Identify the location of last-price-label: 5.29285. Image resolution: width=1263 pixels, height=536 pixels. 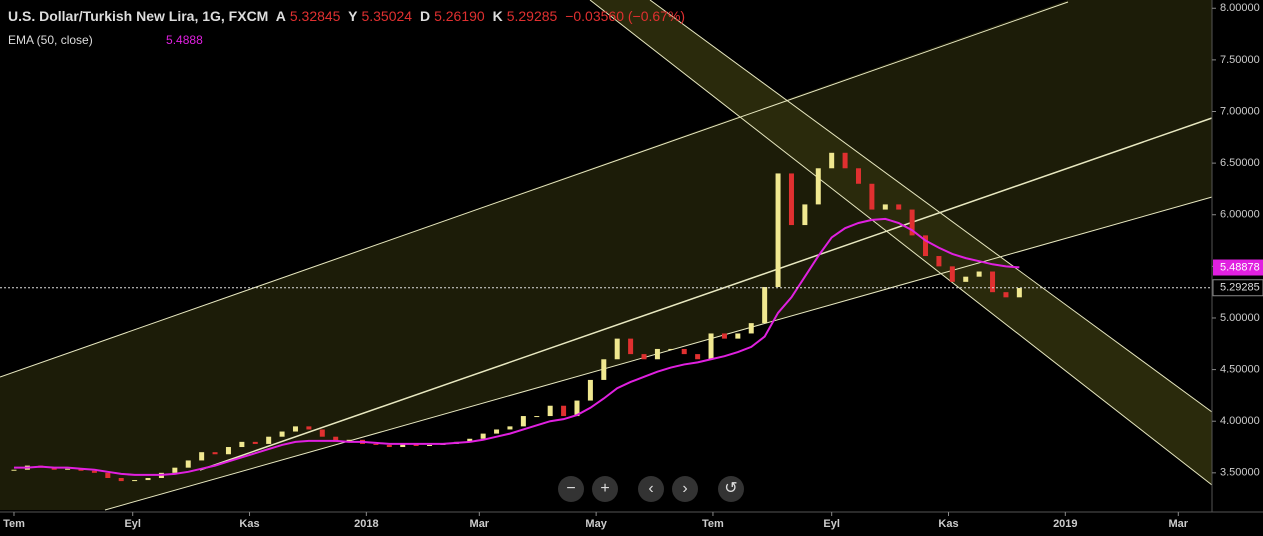
(1240, 288).